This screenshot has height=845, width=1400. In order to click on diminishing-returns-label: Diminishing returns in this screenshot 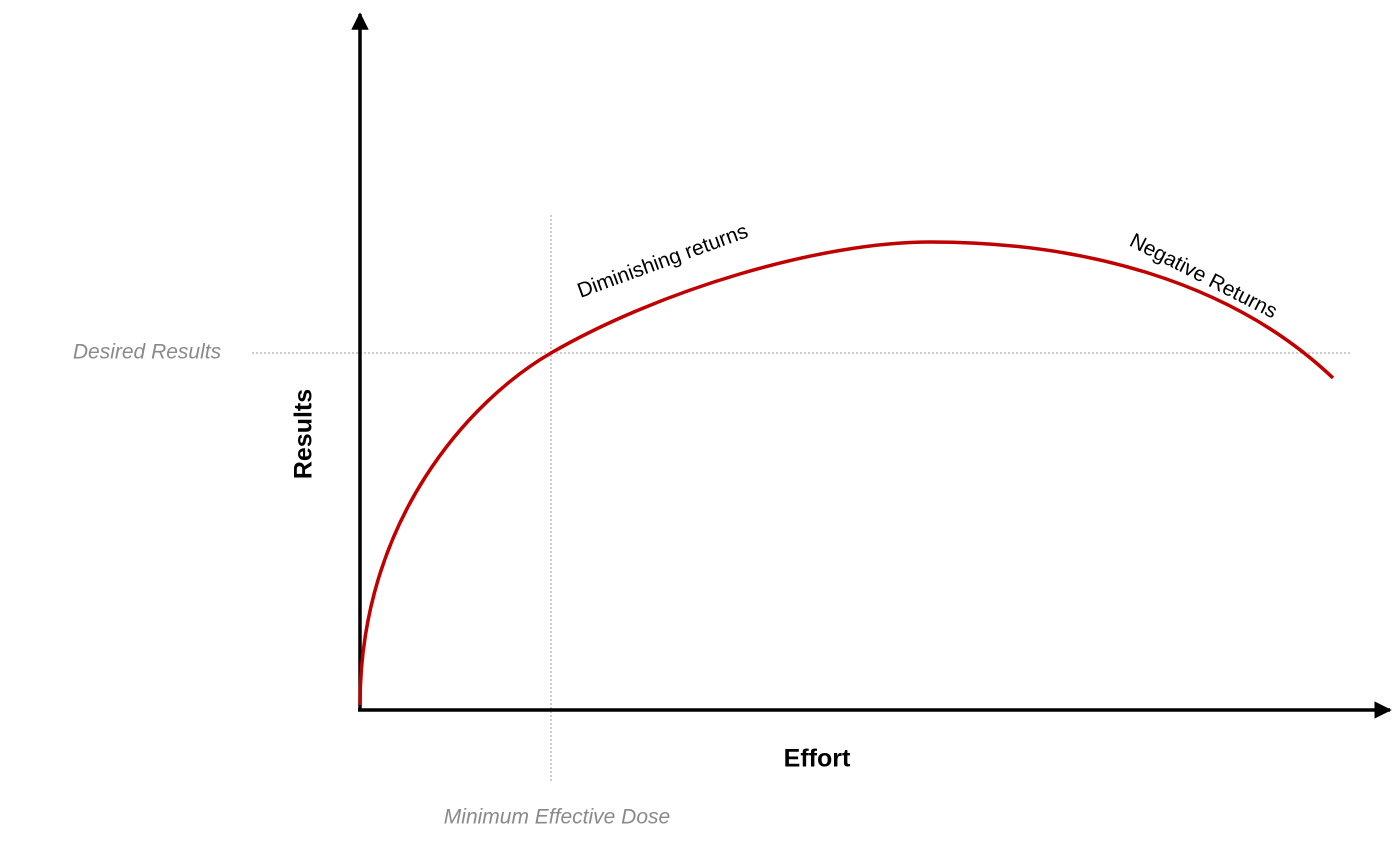, I will do `click(662, 261)`.